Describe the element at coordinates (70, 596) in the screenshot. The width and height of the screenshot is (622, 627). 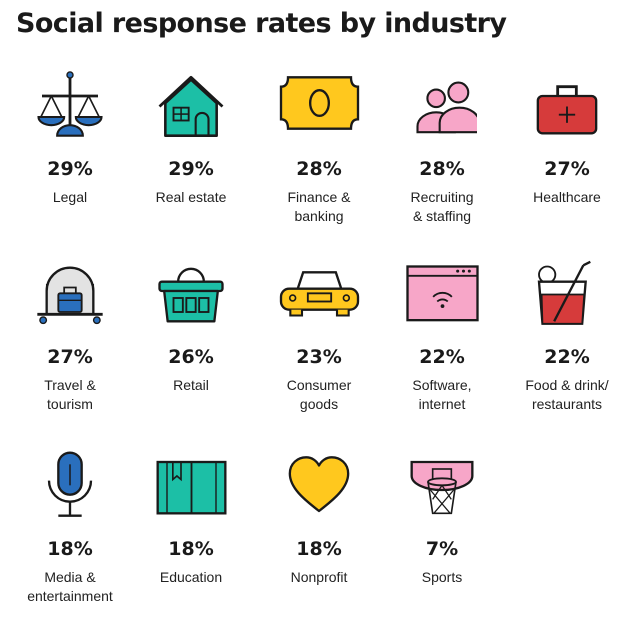
I see `category-label-line: entertainment` at that location.